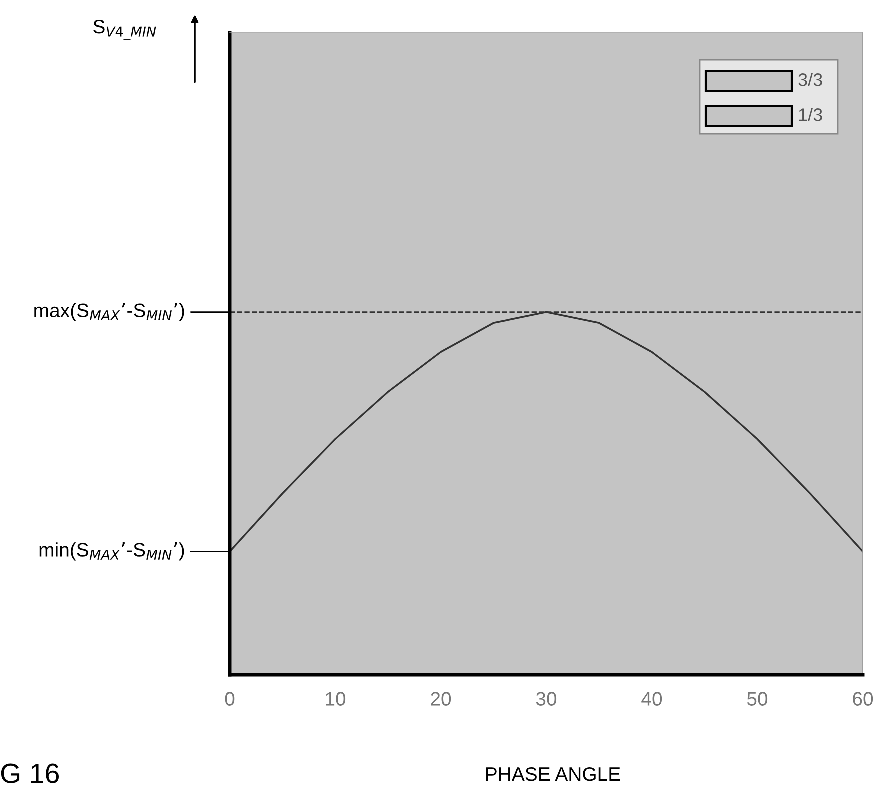 The image size is (882, 794). I want to click on text: 3/3, so click(810, 79).